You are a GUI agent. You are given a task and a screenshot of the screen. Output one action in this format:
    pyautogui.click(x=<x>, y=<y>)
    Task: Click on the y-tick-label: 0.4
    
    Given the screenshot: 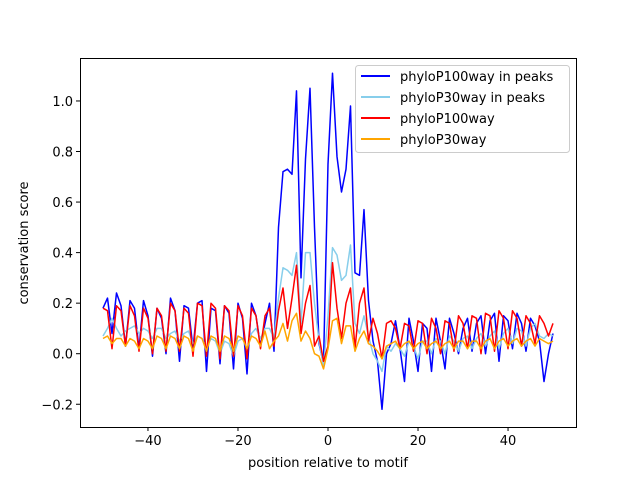 What is the action you would take?
    pyautogui.click(x=62, y=254)
    